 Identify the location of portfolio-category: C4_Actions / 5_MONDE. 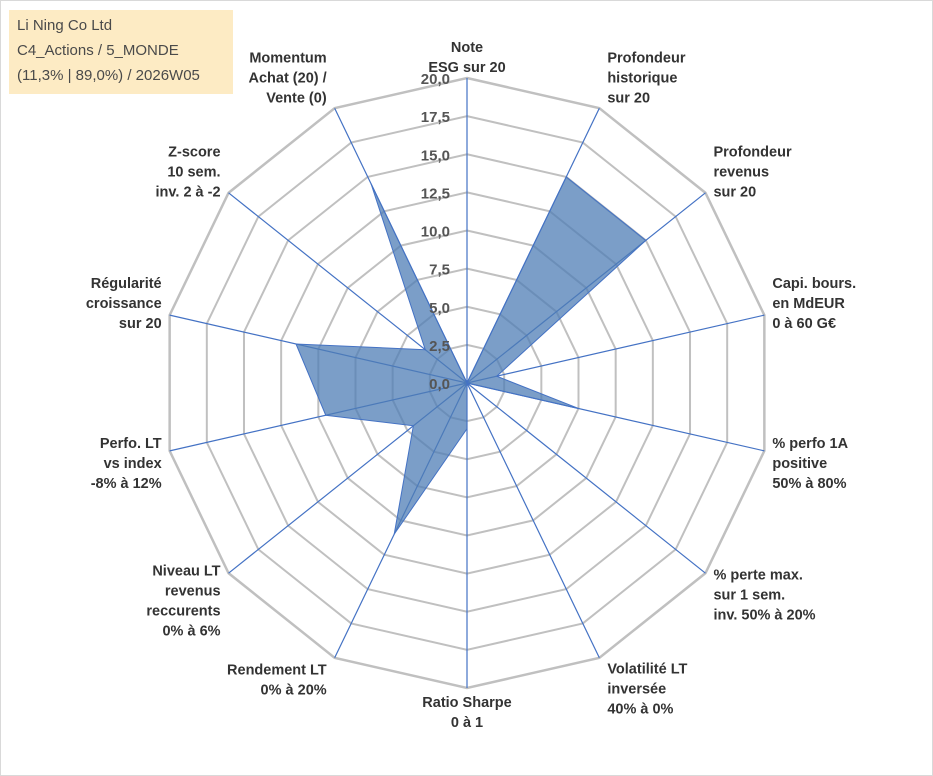
(98, 50).